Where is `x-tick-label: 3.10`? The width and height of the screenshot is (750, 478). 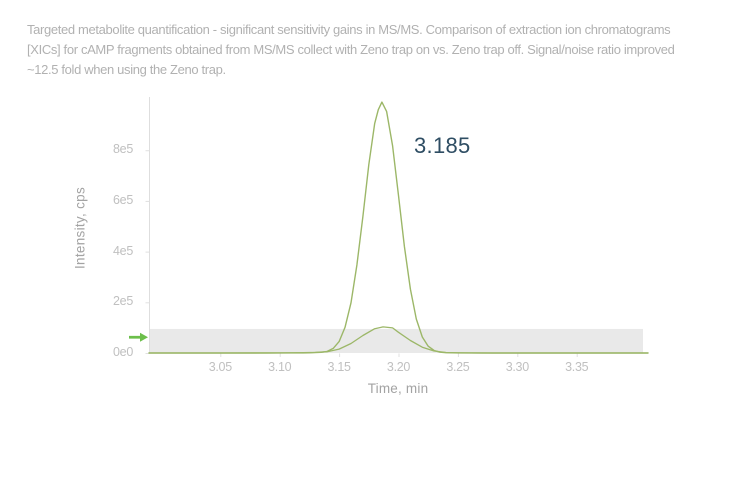 x-tick-label: 3.10 is located at coordinates (280, 367).